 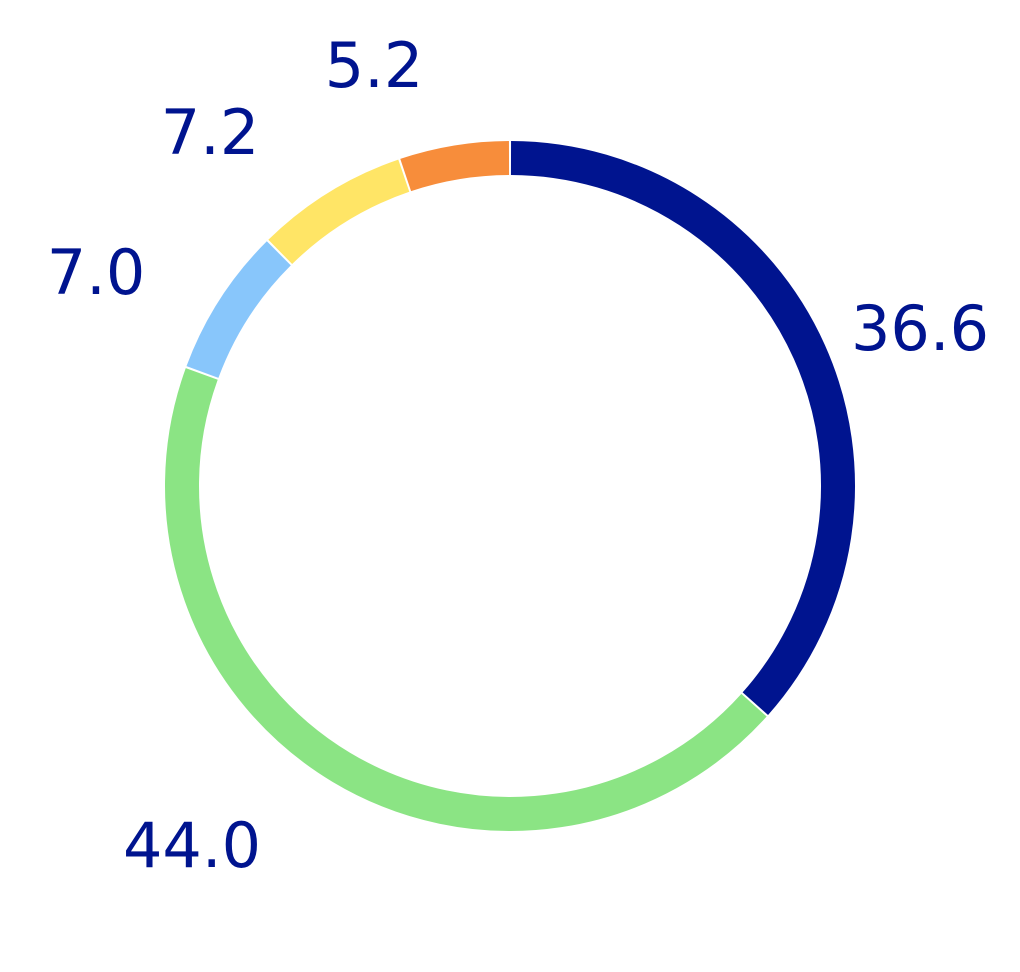 I want to click on slice-label-3: 7.2, so click(x=210, y=132).